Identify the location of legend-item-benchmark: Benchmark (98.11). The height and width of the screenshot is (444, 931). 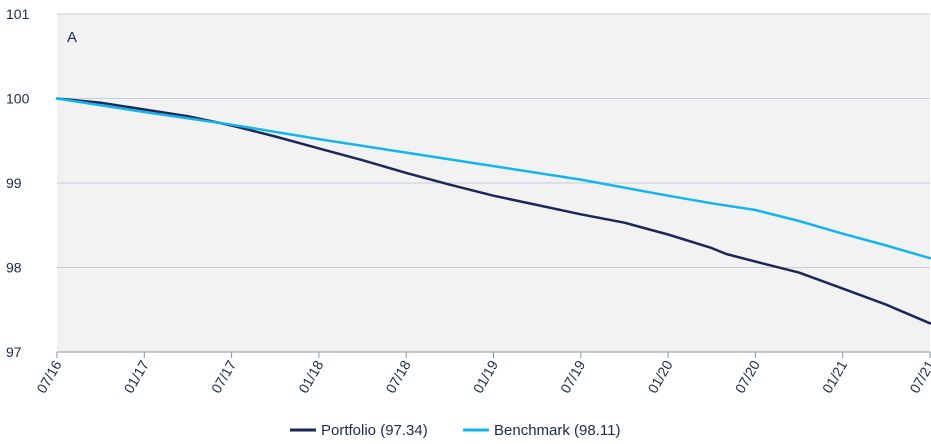
(541, 430).